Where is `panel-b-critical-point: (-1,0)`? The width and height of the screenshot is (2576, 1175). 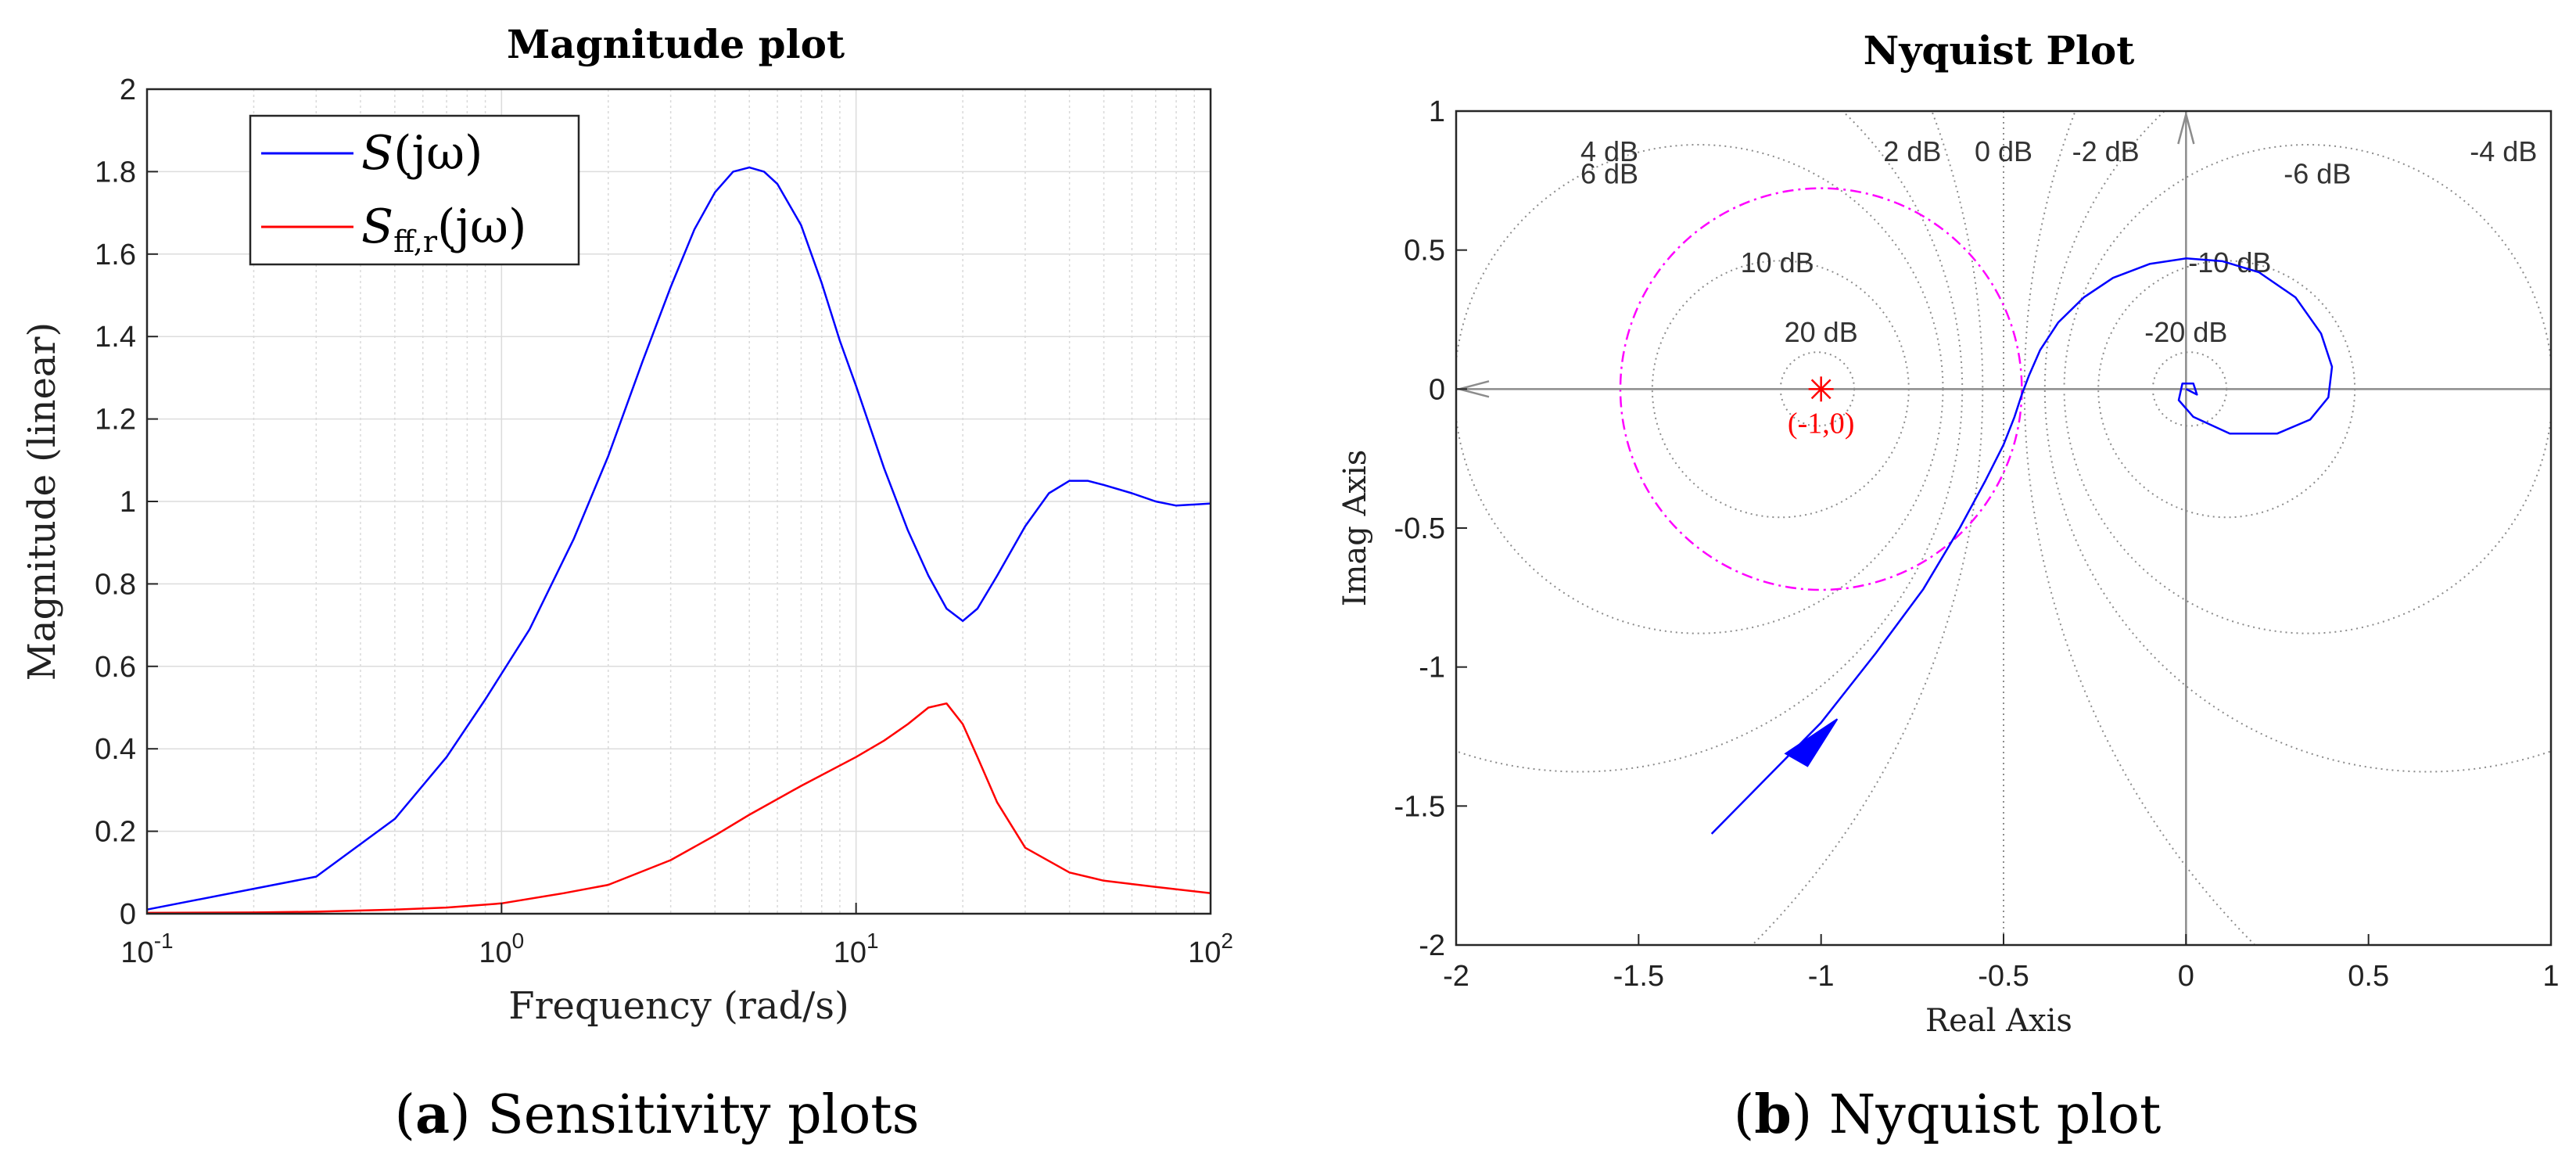
panel-b-critical-point: (-1,0) is located at coordinates (1821, 408).